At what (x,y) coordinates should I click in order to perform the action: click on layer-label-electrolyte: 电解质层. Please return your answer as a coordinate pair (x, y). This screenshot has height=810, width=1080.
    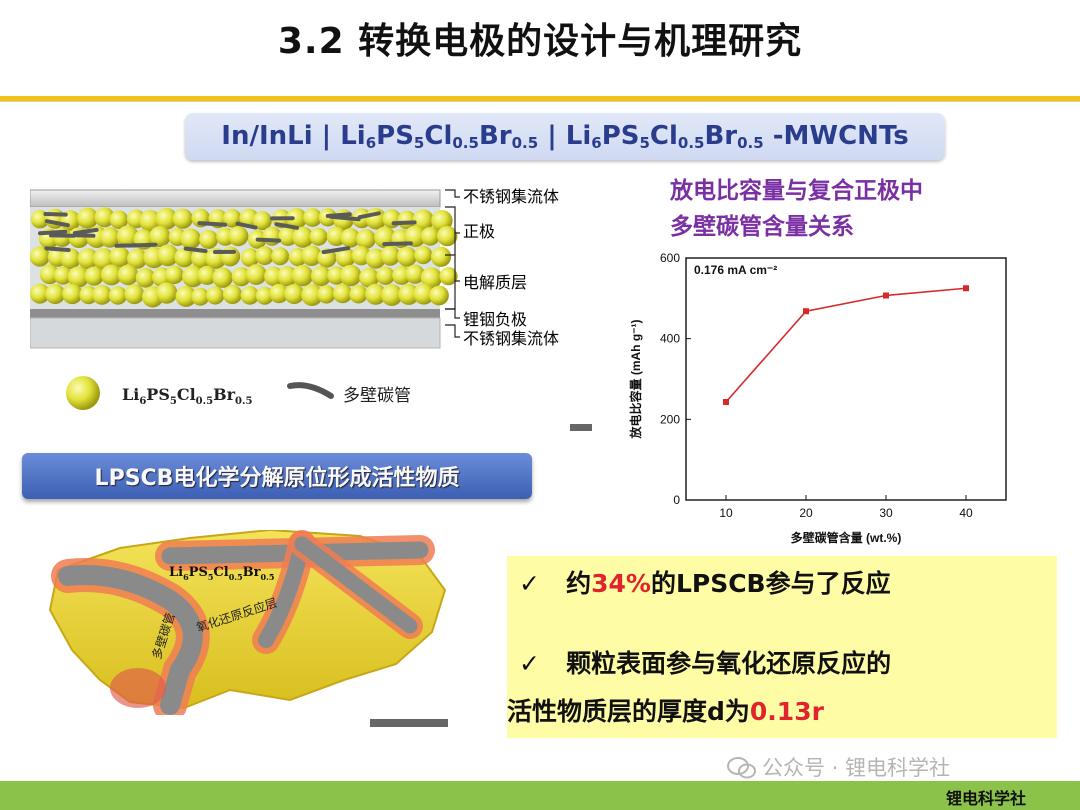
    Looking at the image, I should click on (495, 282).